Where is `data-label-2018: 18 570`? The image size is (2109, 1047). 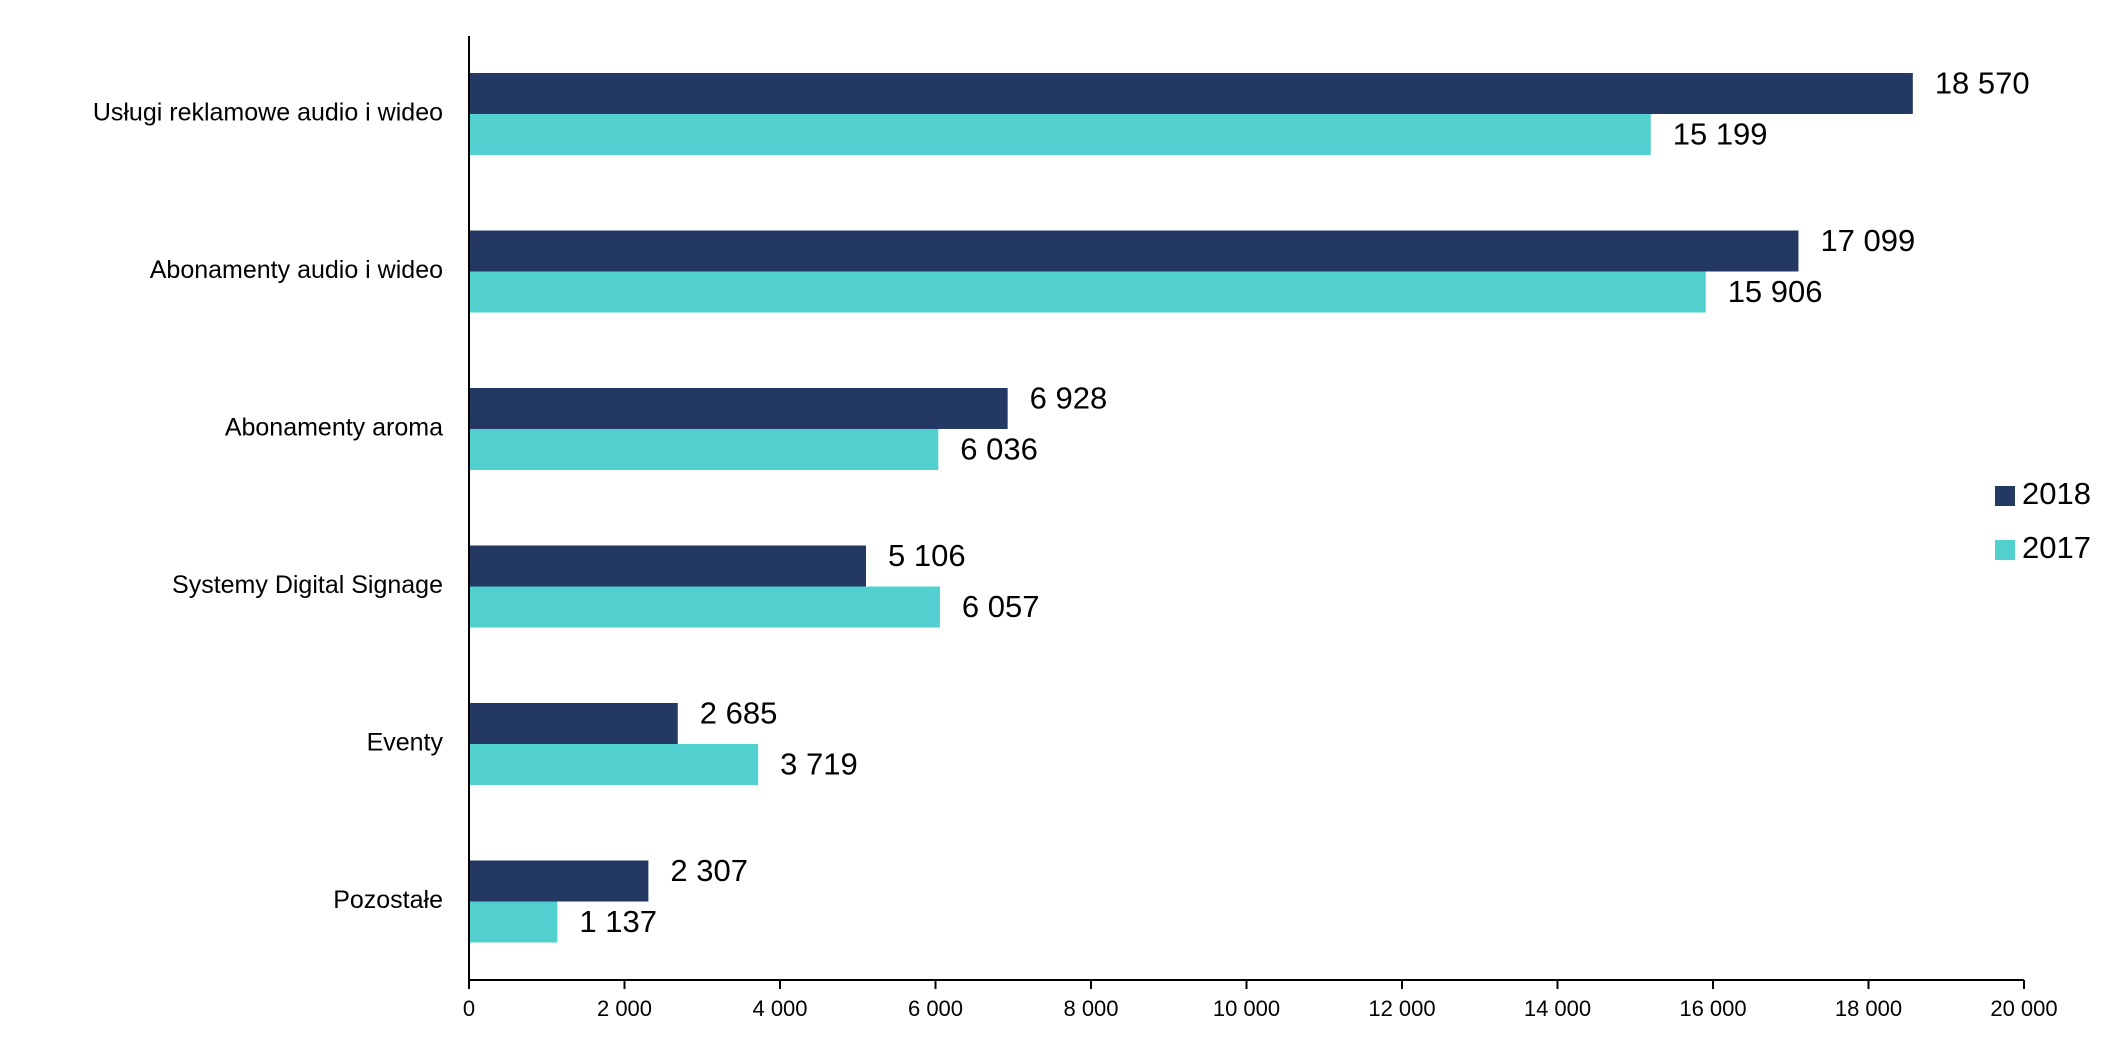 data-label-2018: 18 570 is located at coordinates (1982, 83).